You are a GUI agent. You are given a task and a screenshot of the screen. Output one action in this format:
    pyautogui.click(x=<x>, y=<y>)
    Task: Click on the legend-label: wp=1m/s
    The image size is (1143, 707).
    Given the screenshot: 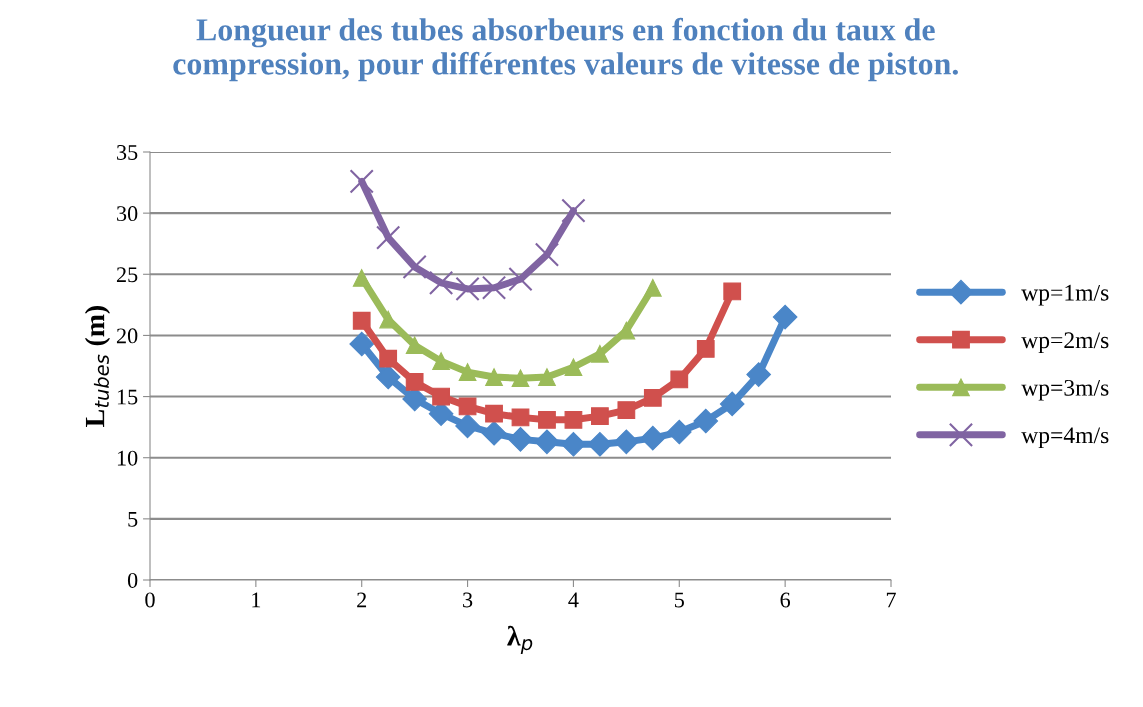 What is the action you would take?
    pyautogui.click(x=1065, y=295)
    